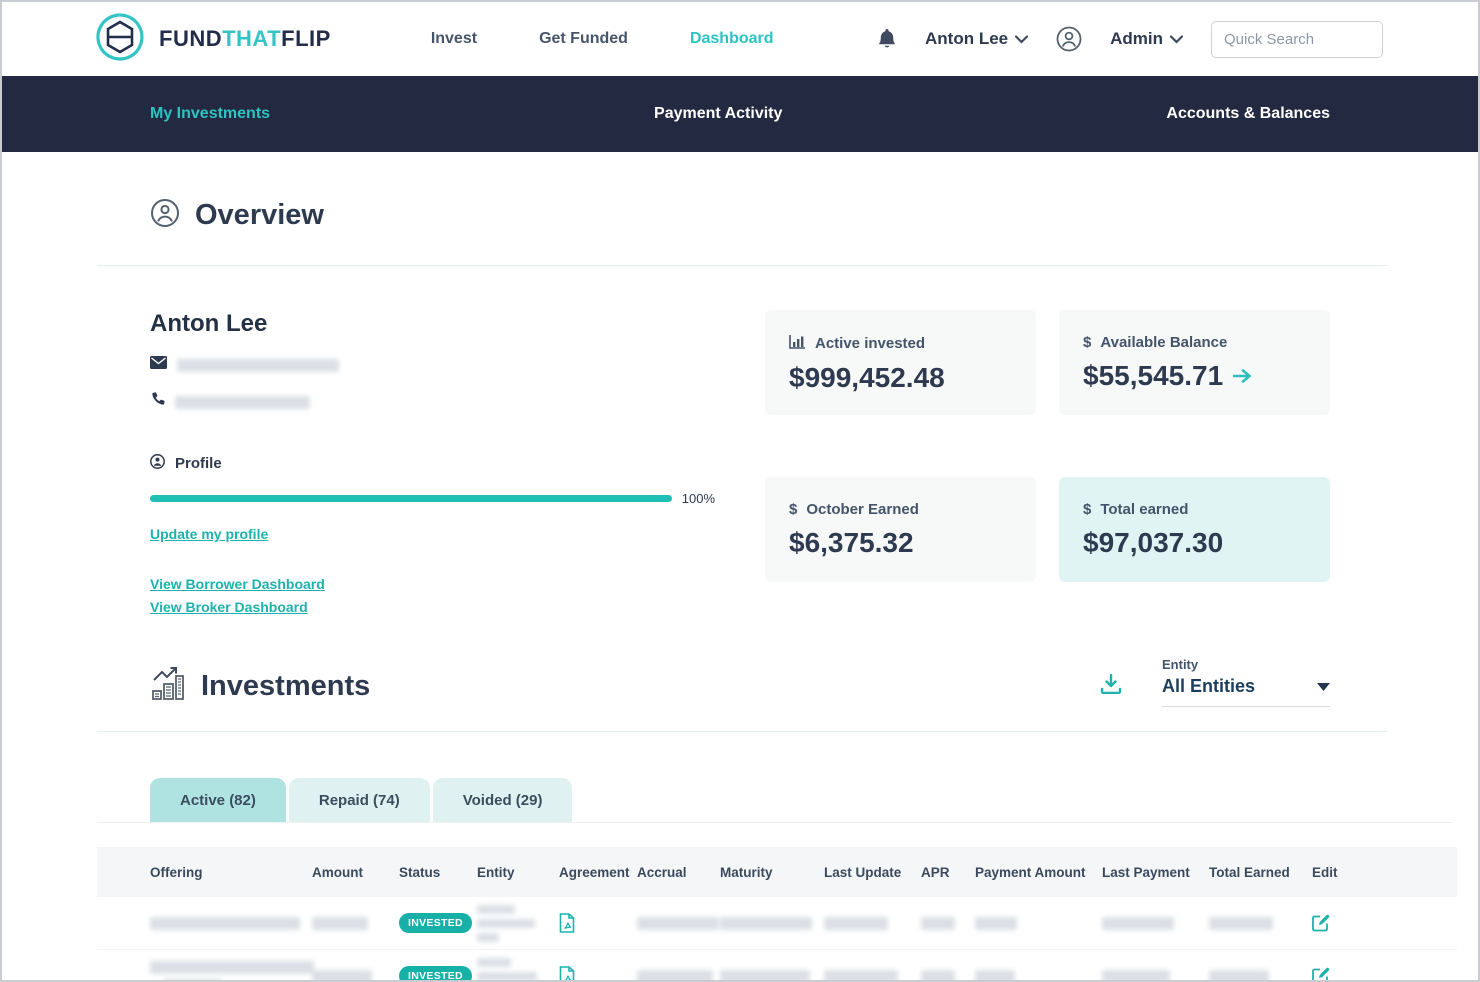 The image size is (1480, 982). What do you see at coordinates (775, 800) in the screenshot?
I see `investments-tabs: Active (82) Repaid (74) Voided (29)` at bounding box center [775, 800].